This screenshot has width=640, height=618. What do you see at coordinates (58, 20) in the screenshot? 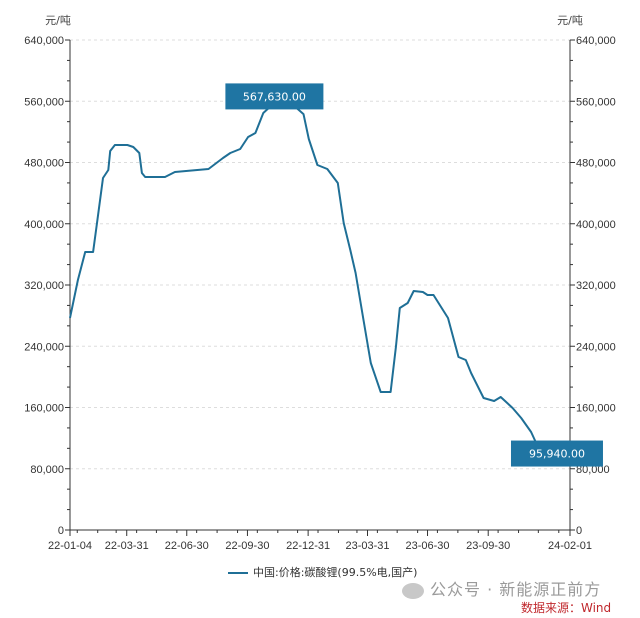
I see `y-unit-left: 元/吨` at bounding box center [58, 20].